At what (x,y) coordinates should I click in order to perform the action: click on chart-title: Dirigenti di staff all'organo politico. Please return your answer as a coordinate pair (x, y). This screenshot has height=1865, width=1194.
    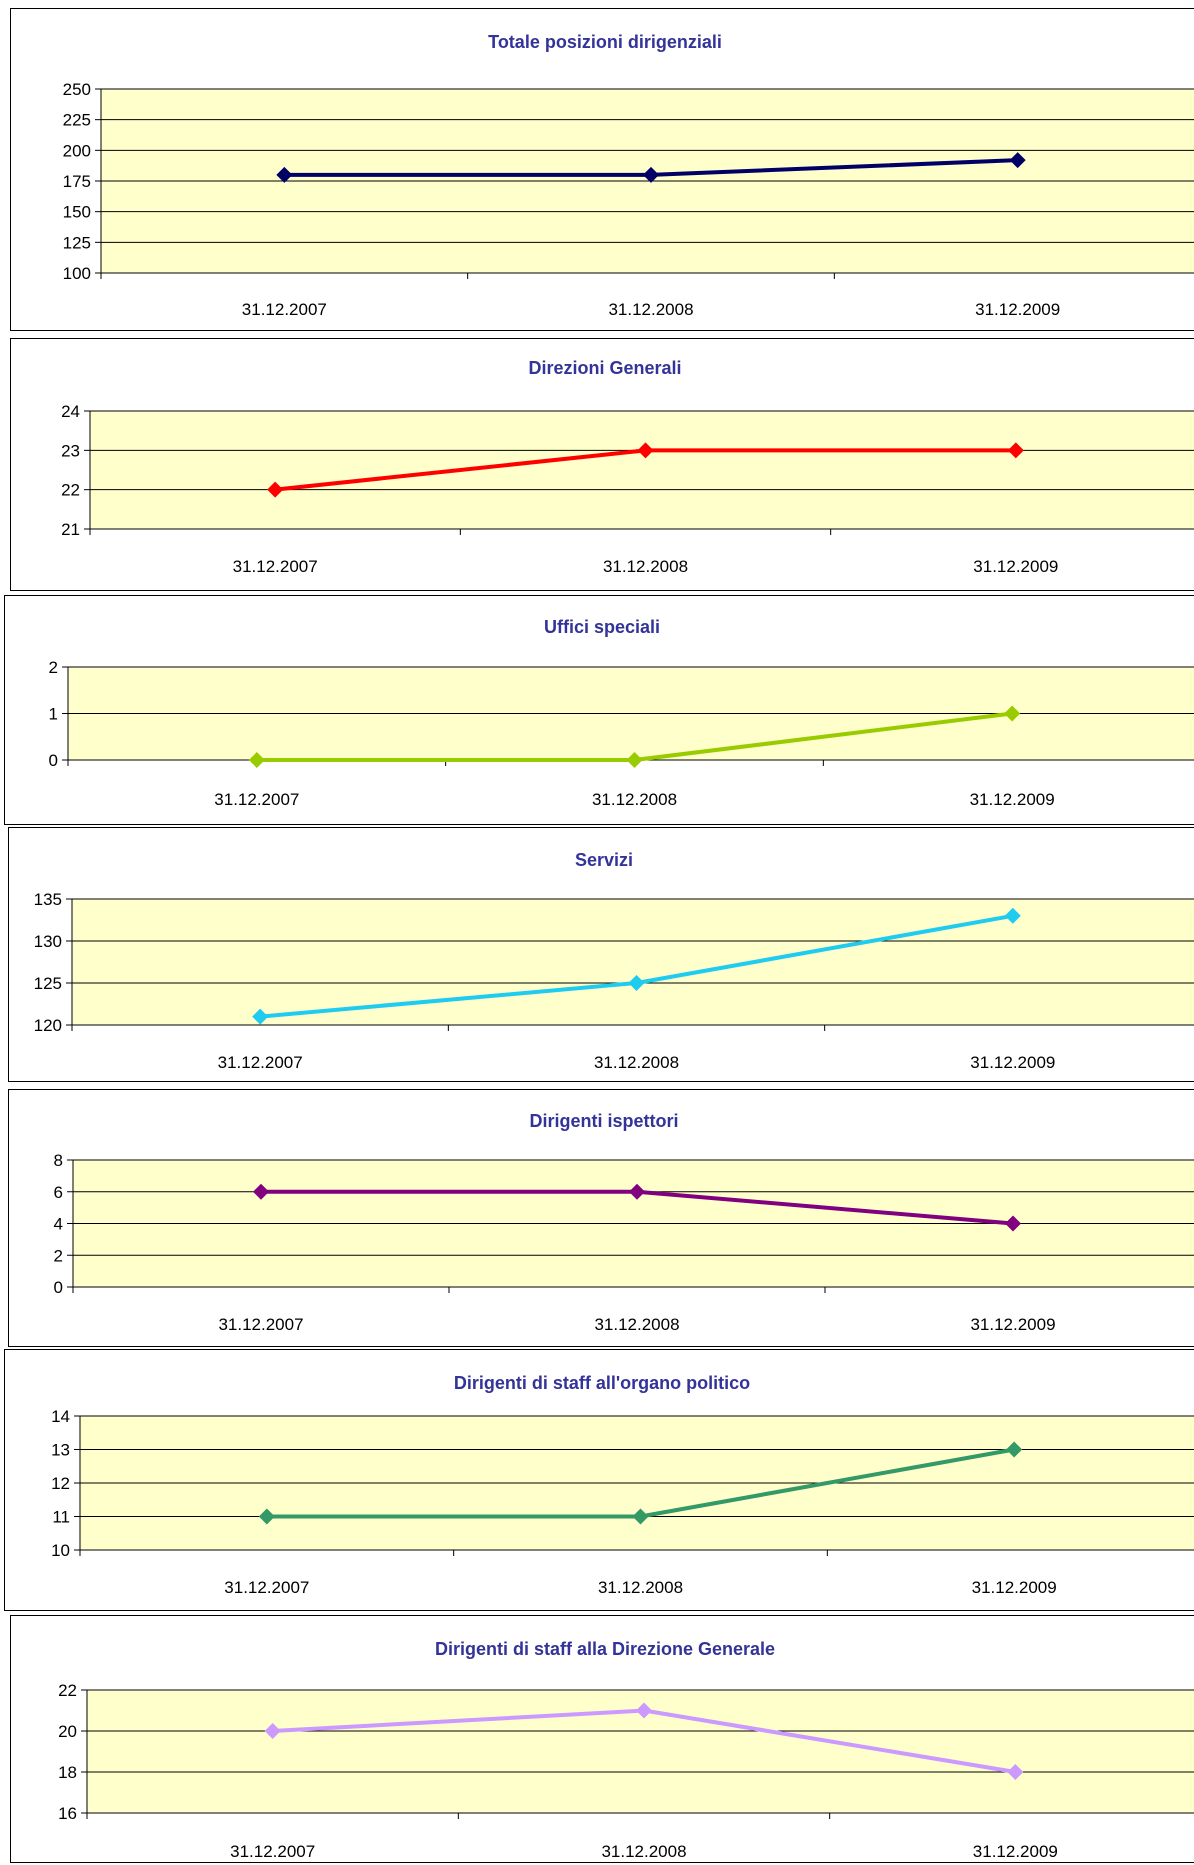
    Looking at the image, I should click on (602, 1383).